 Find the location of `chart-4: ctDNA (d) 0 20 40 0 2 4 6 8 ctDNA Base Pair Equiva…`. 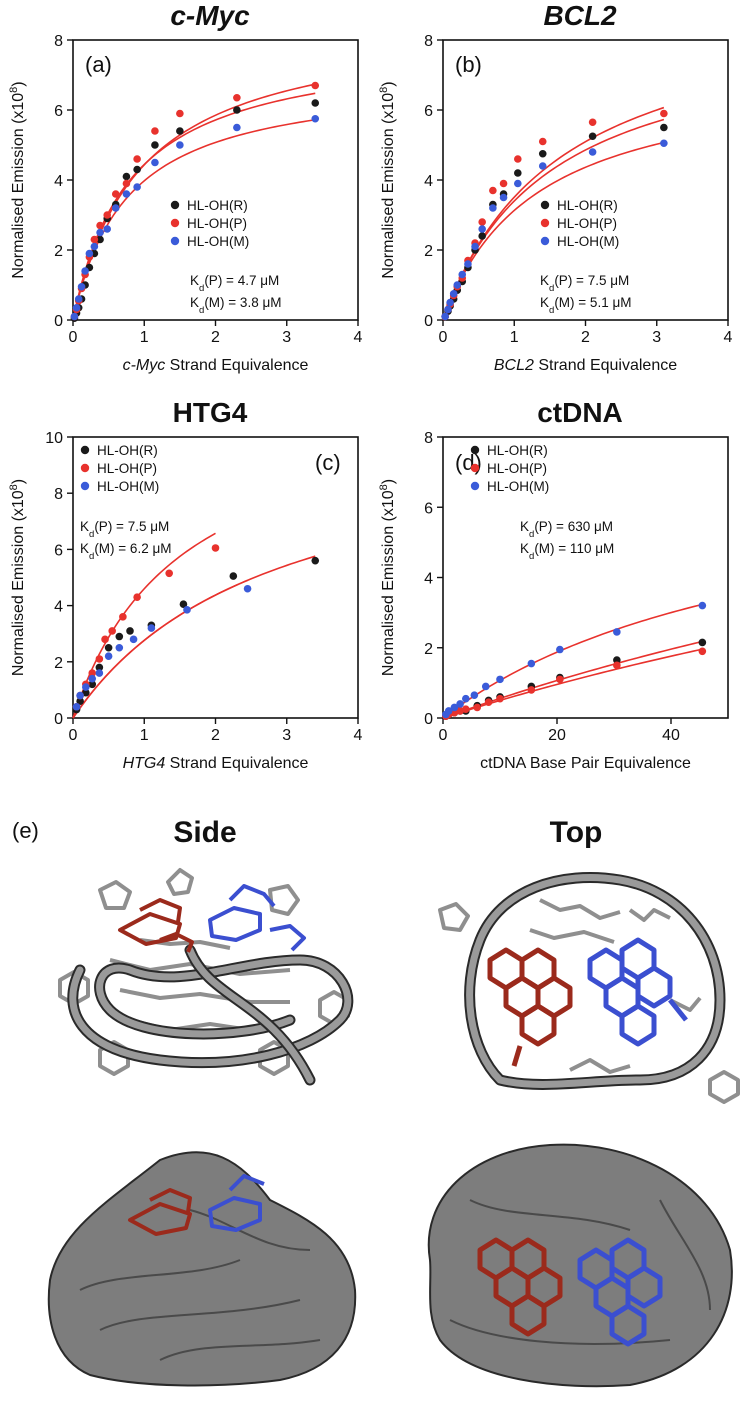

chart-4: ctDNA (d) 0 20 40 0 2 4 6 8 ctDNA Base Pair Equiva… is located at coordinates (553, 584).